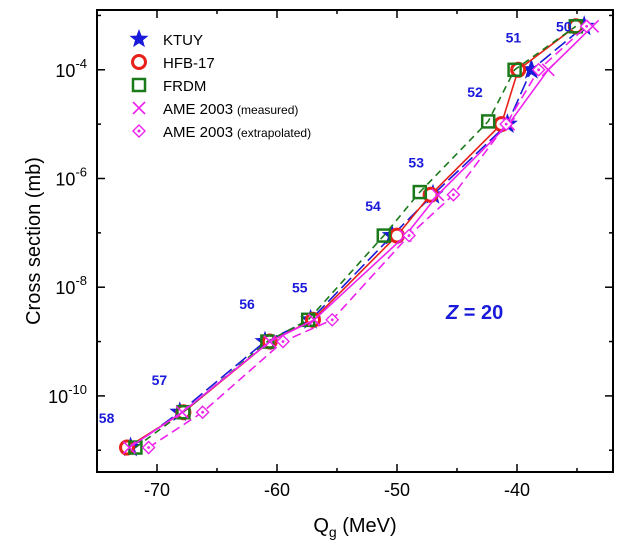 Image resolution: width=636 pixels, height=548 pixels. What do you see at coordinates (71, 285) in the screenshot?
I see `y-tick-label: 10⁻⁸` at bounding box center [71, 285].